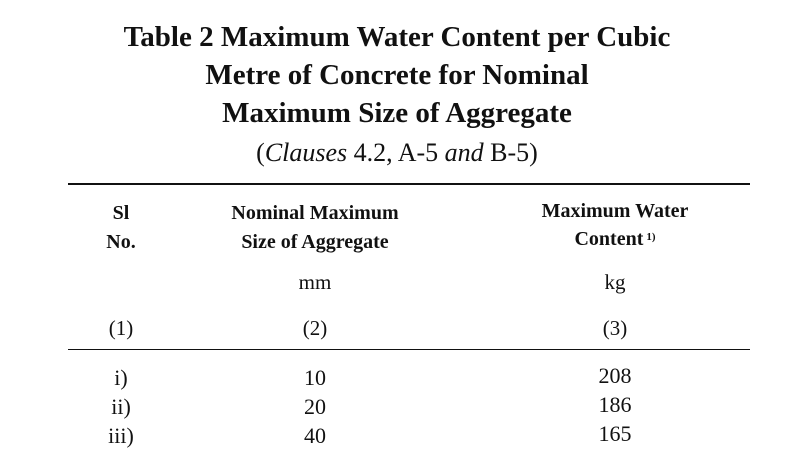 Image resolution: width=794 pixels, height=466 pixels. Describe the element at coordinates (121, 213) in the screenshot. I see `header-sl-line-1: Sl` at that location.